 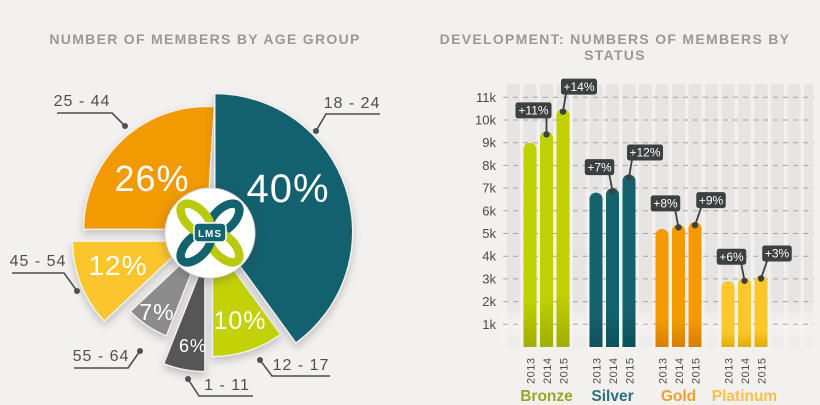 What do you see at coordinates (193, 346) in the screenshot?
I see `pie-value-label: 6%` at bounding box center [193, 346].